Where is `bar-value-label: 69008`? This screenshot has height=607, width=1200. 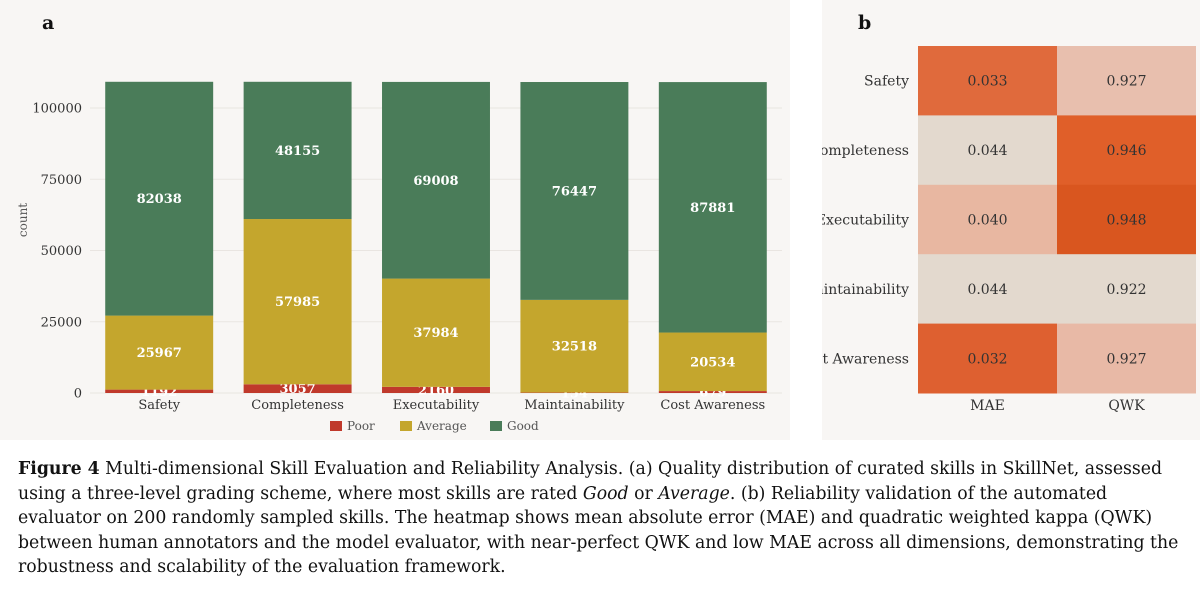 bar-value-label: 69008 is located at coordinates (435, 181).